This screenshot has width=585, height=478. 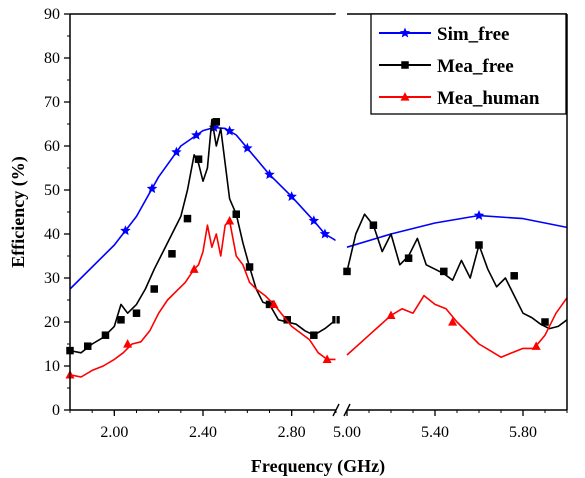 What do you see at coordinates (292, 432) in the screenshot?
I see `x-tick-label: 2.80` at bounding box center [292, 432].